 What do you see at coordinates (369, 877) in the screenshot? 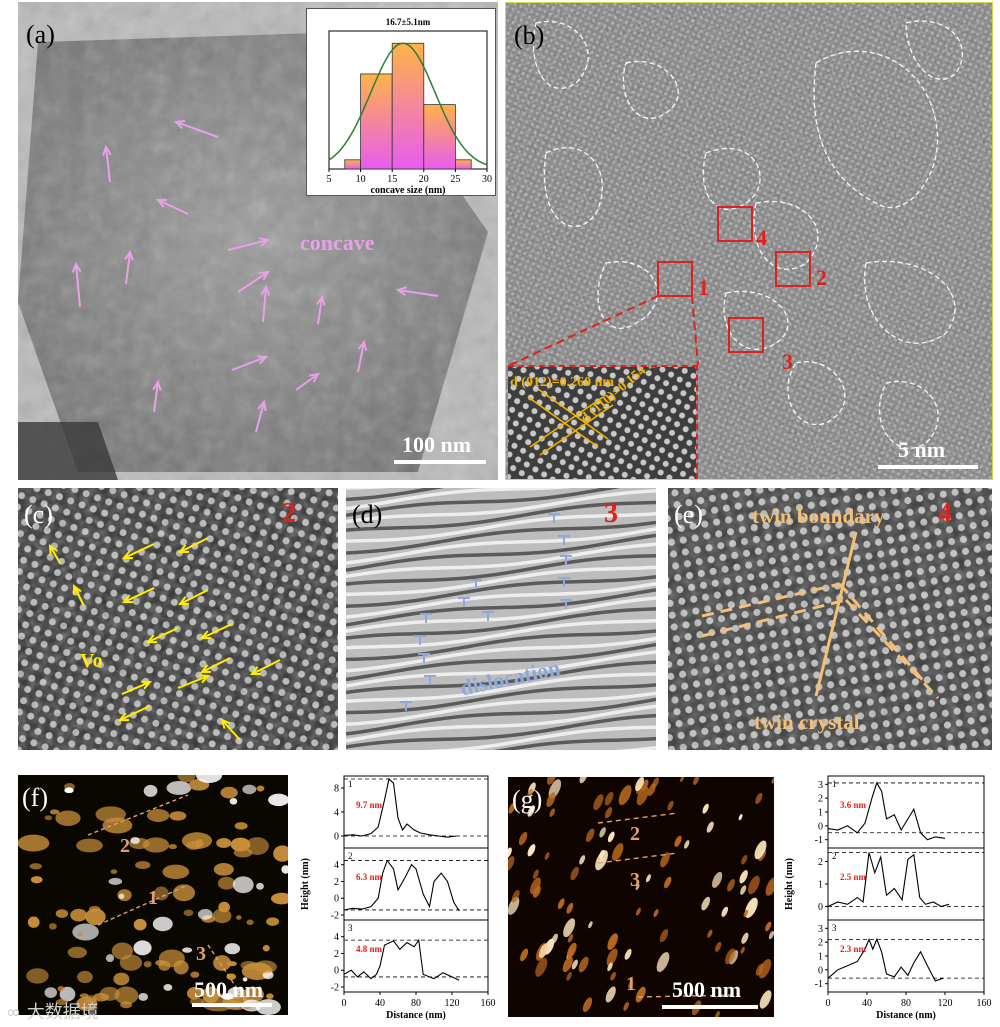
I see `profile-height-label: 6.3 nm` at bounding box center [369, 877].